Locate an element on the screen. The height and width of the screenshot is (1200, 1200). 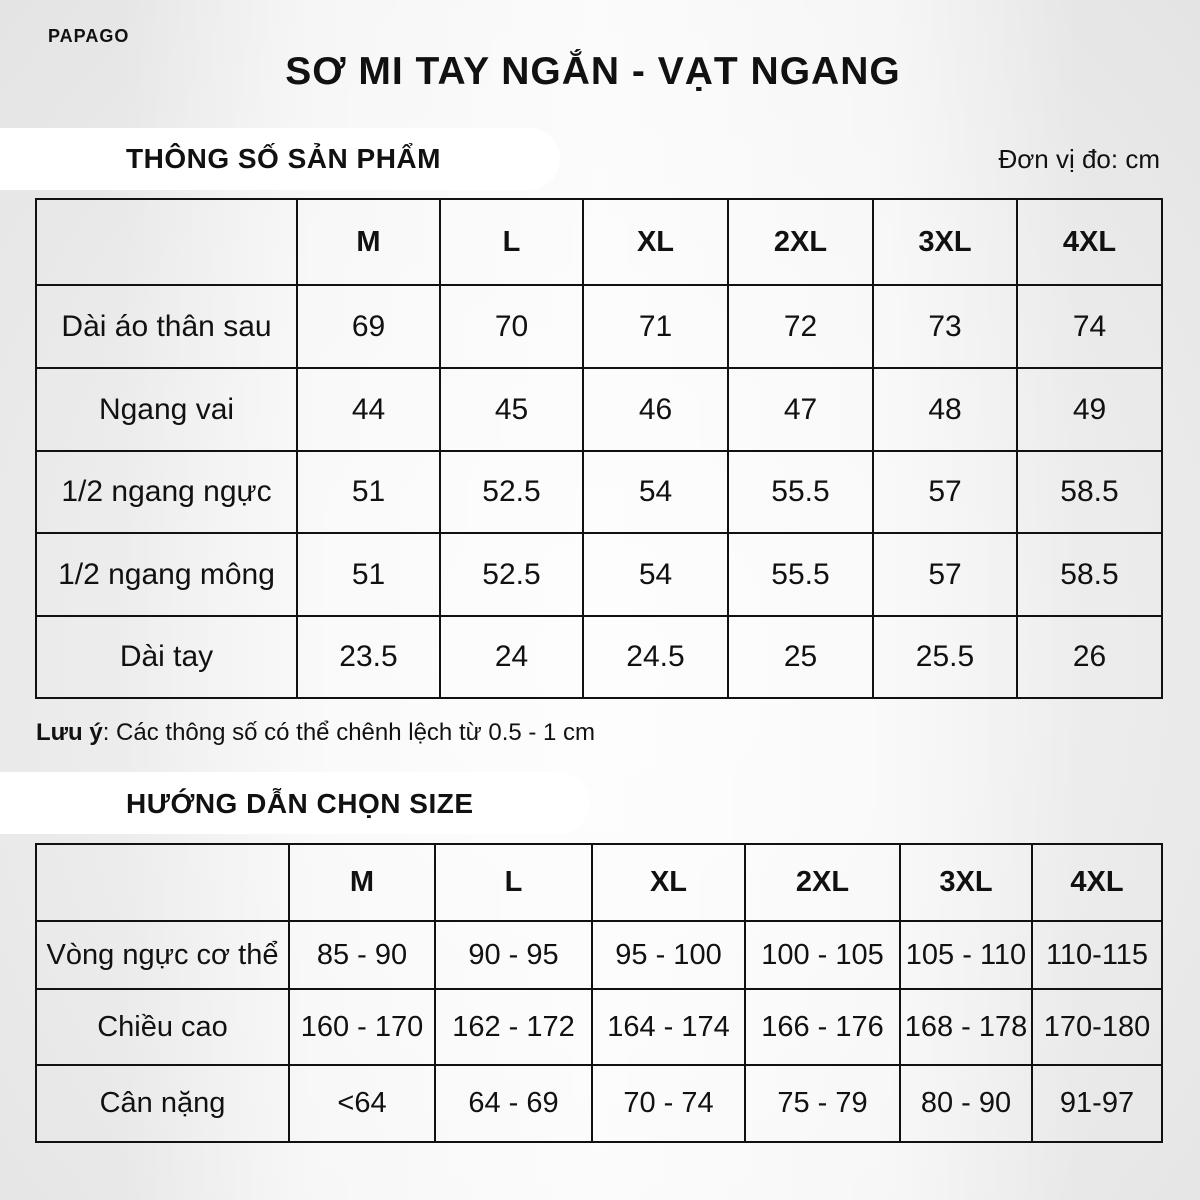
value-cell: 71 is located at coordinates (655, 326).